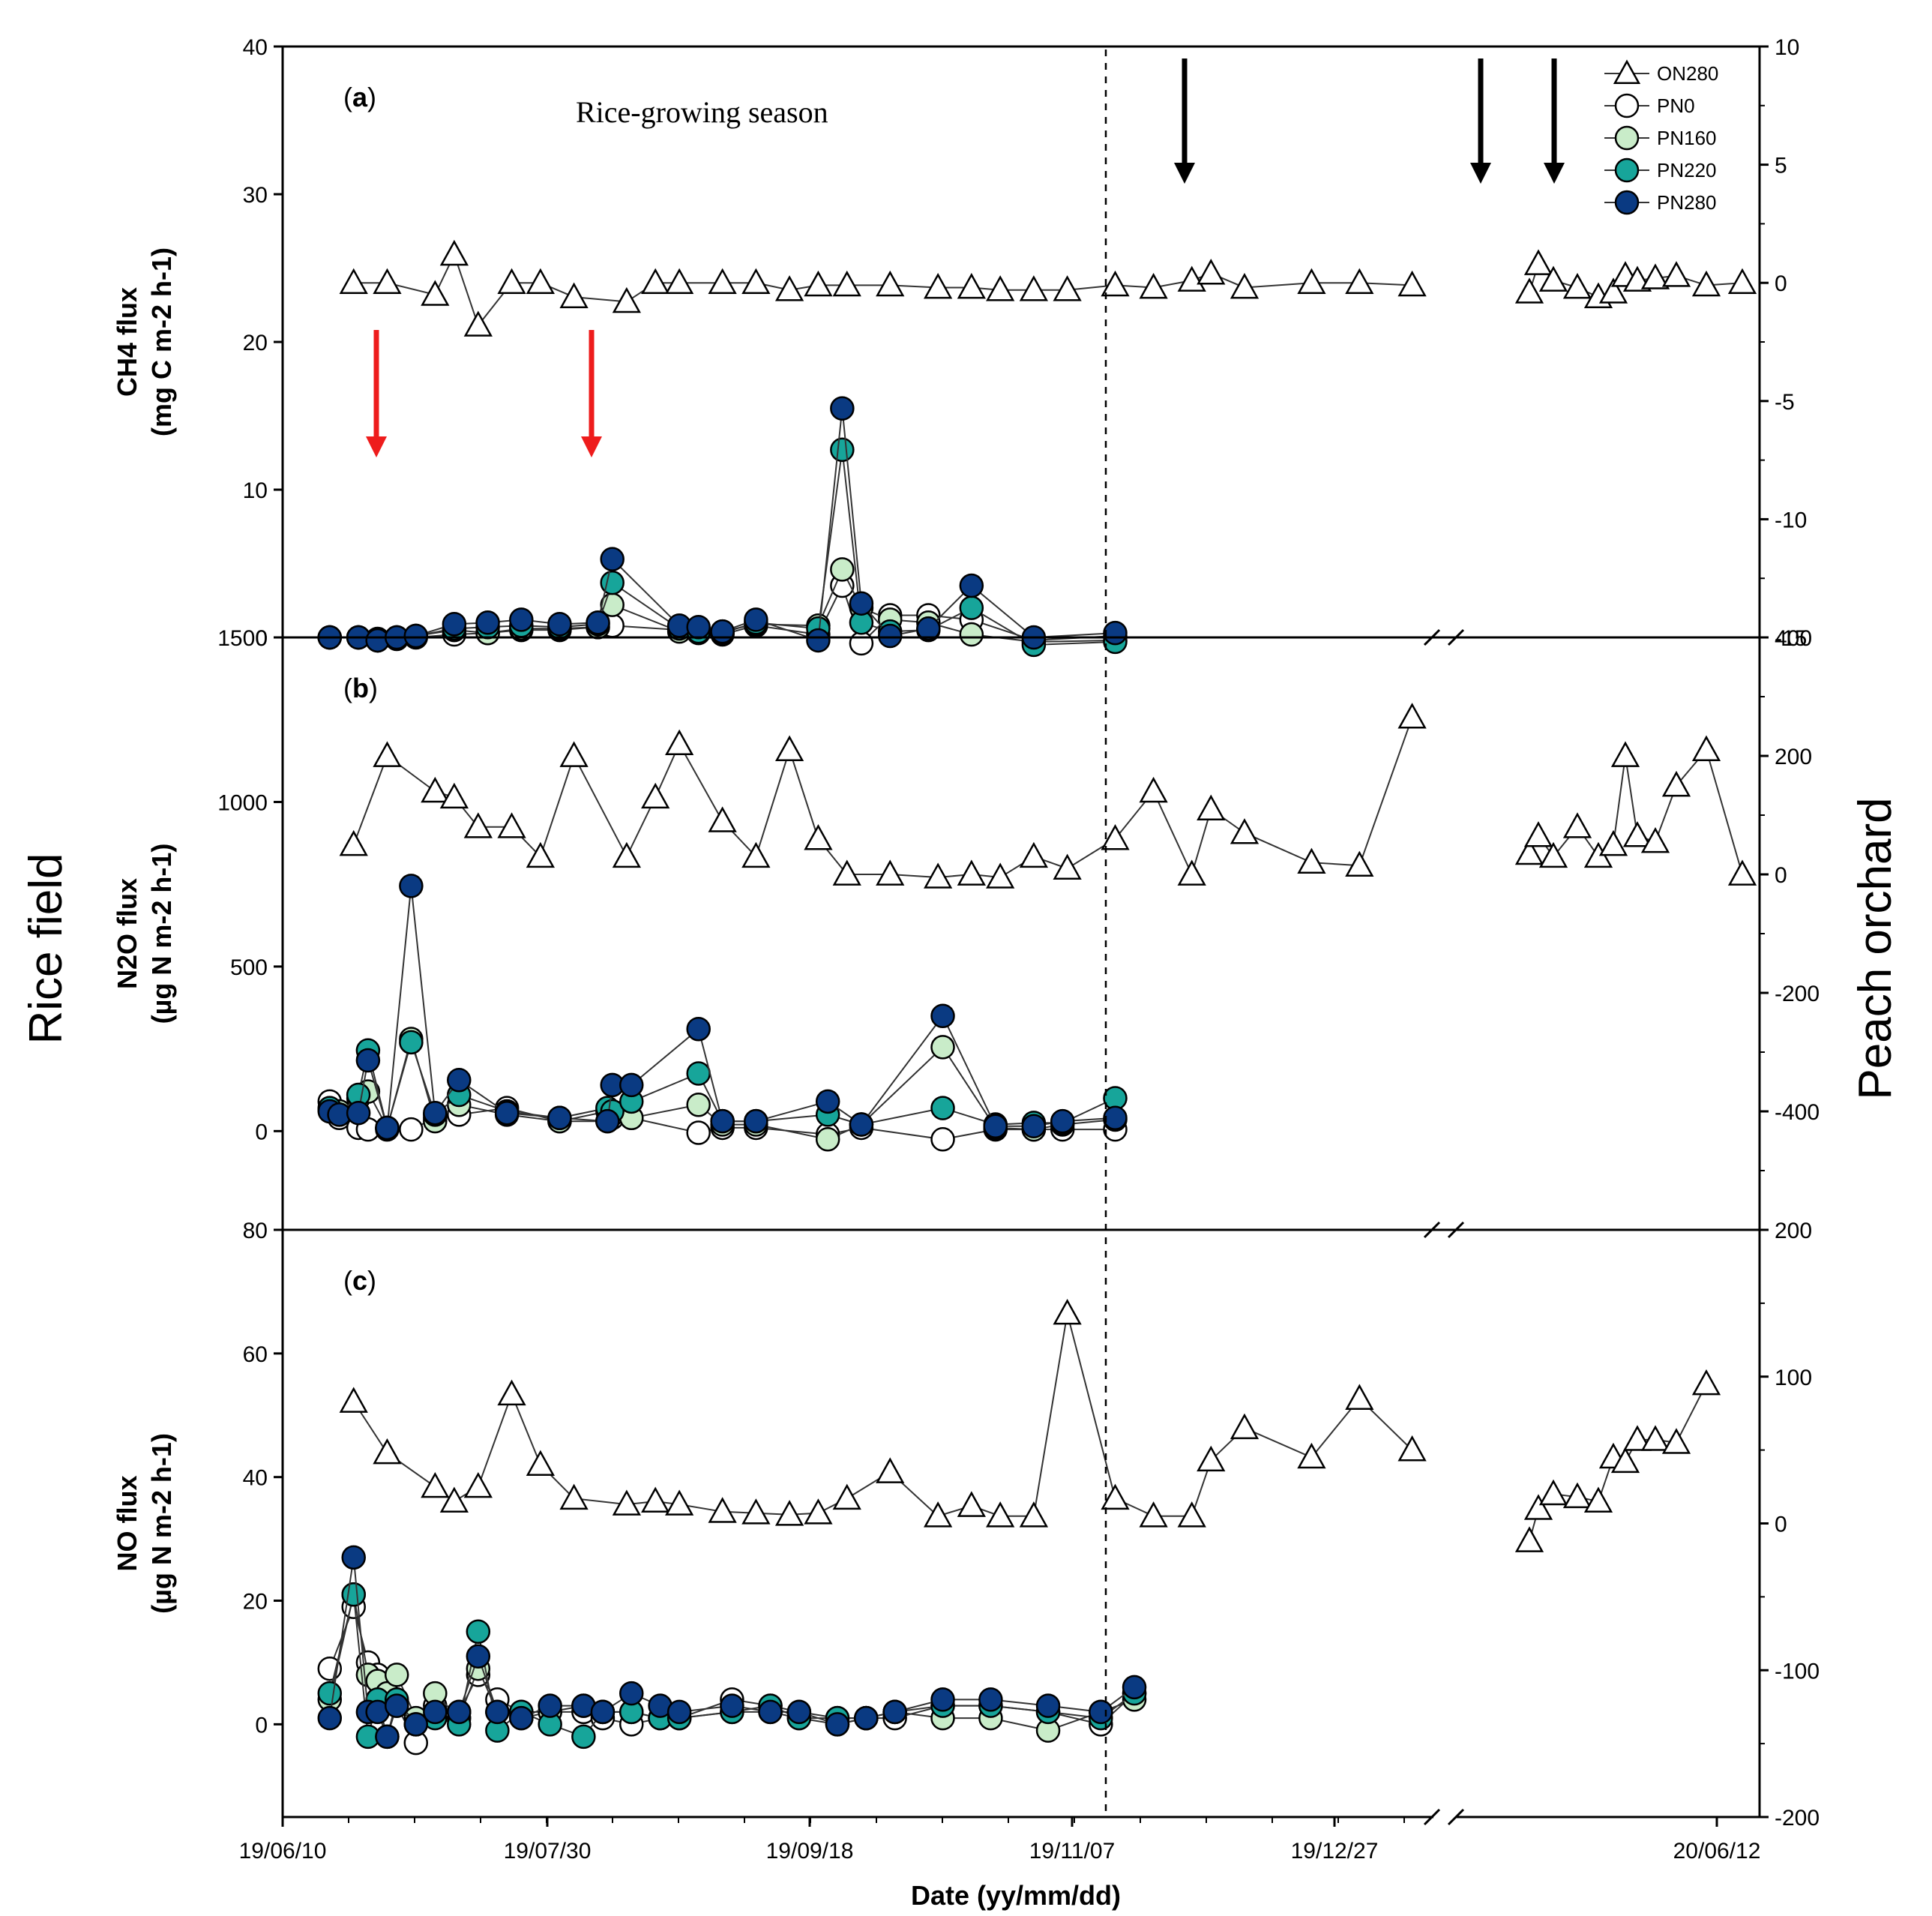 Image resolution: width=1932 pixels, height=1916 pixels. What do you see at coordinates (1072, 1851) in the screenshot?
I see `x-tick-label: 19/11/07` at bounding box center [1072, 1851].